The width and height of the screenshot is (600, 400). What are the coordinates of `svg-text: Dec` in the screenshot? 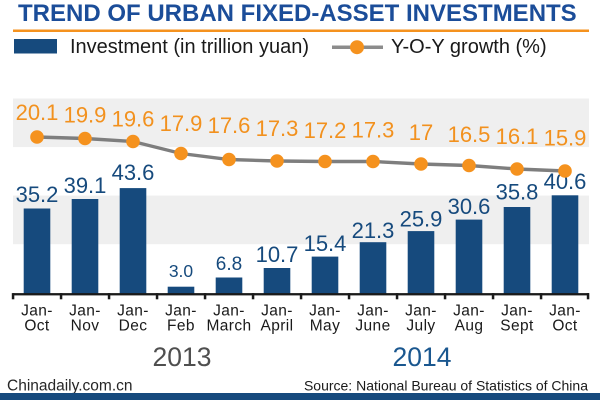 It's located at (133, 326).